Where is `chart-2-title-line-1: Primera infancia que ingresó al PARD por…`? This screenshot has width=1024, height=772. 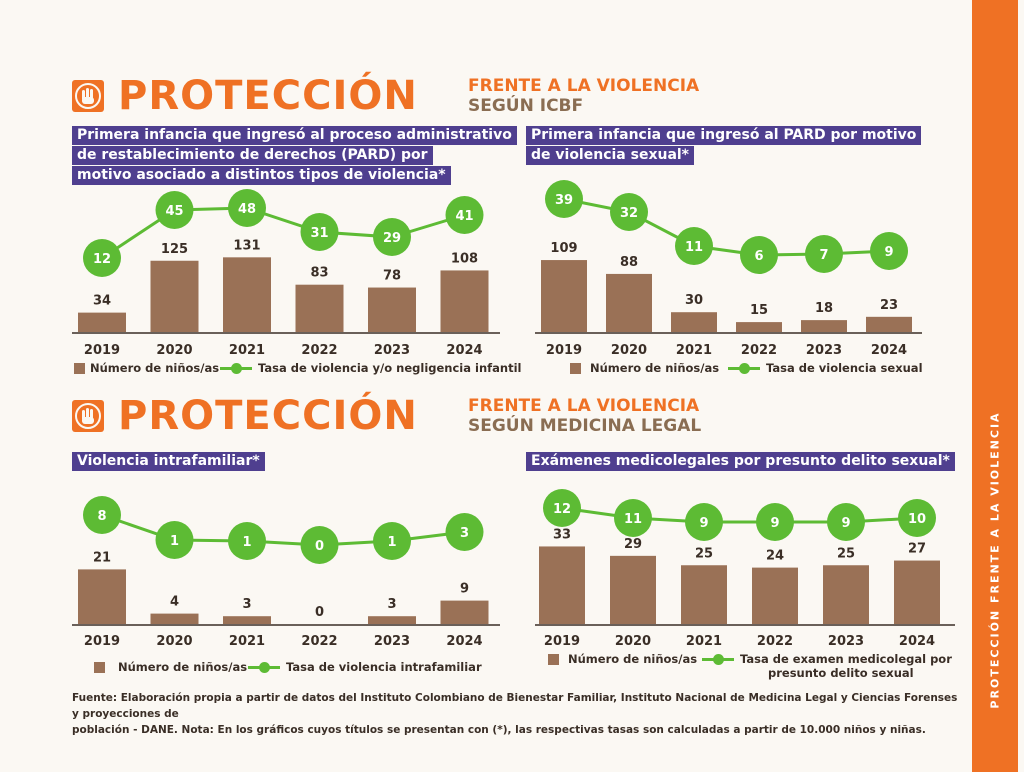
chart-2-title-line-1: Primera infancia que ingresó al PARD por… is located at coordinates (724, 135).